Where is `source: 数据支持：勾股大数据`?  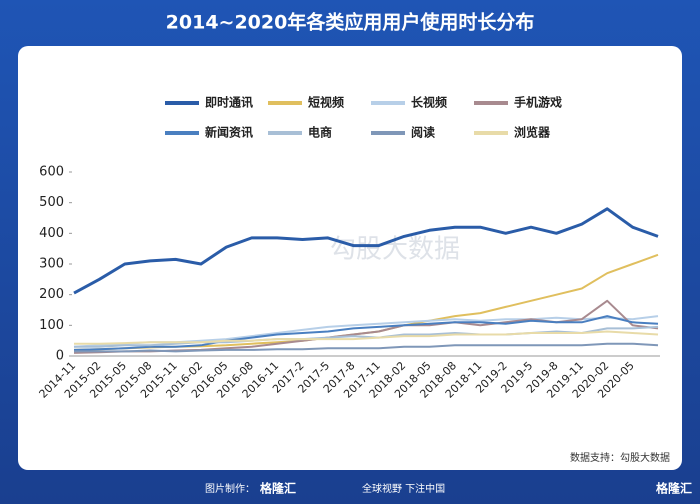
source: 数据支持：勾股大数据 is located at coordinates (620, 457).